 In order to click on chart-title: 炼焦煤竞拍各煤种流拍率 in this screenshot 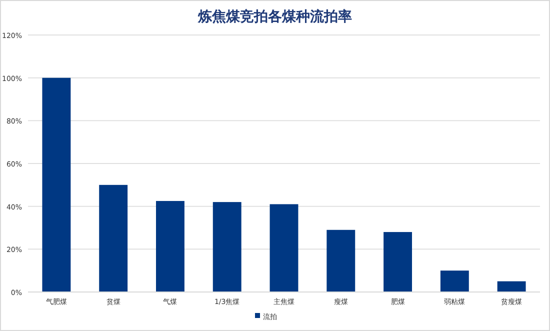, I will do `click(274, 16)`.